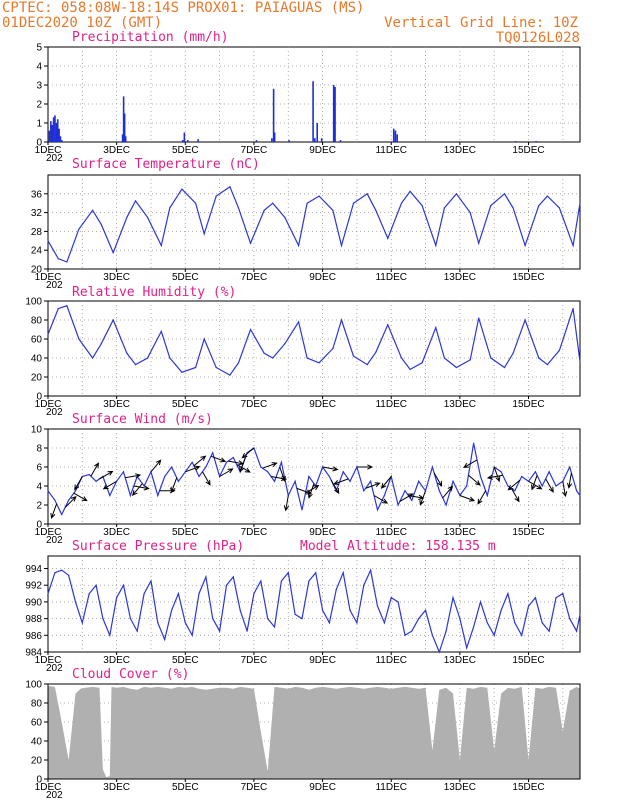  What do you see at coordinates (39, 468) in the screenshot?
I see `y-tick-label: 6` at bounding box center [39, 468].